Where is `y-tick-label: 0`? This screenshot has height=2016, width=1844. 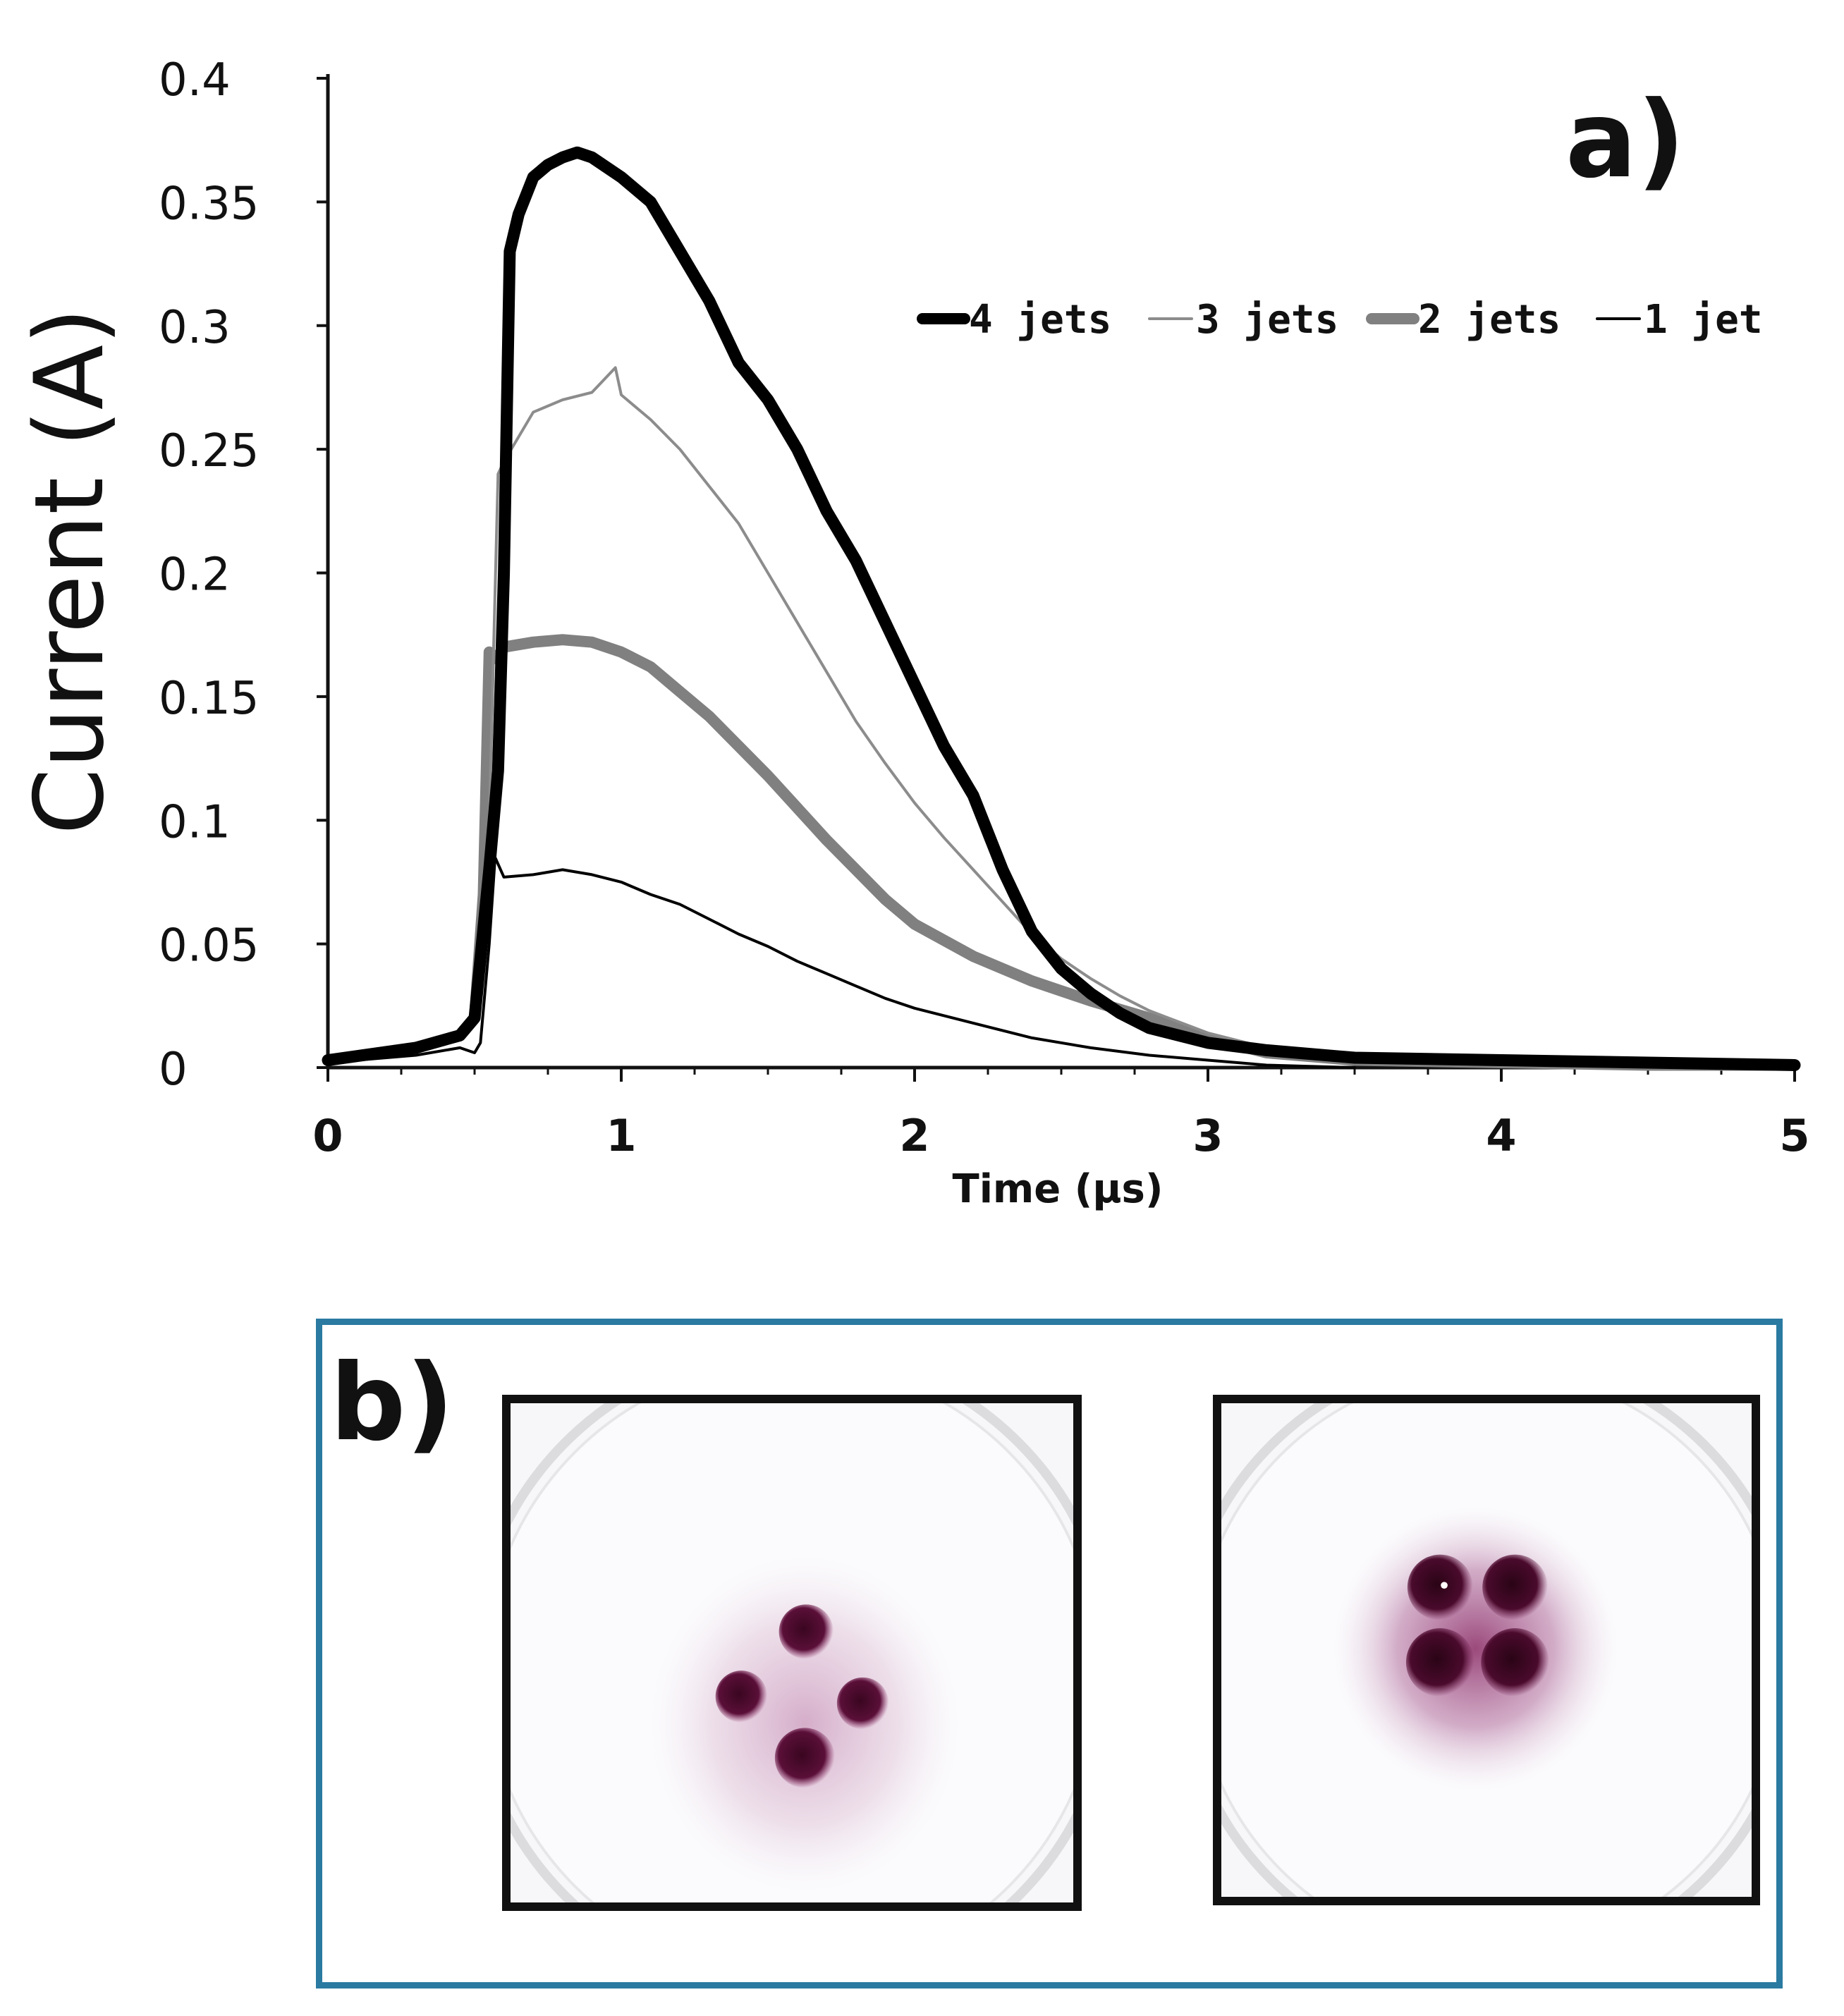 y-tick-label: 0 is located at coordinates (173, 1070).